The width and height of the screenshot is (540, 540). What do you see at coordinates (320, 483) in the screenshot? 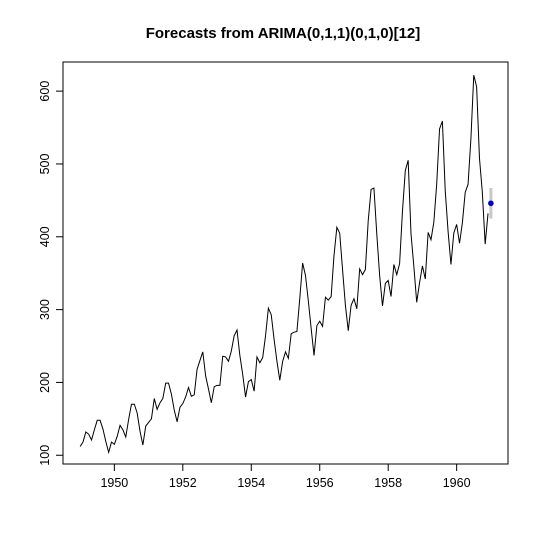
I see `x-tick-label: 1956` at bounding box center [320, 483].